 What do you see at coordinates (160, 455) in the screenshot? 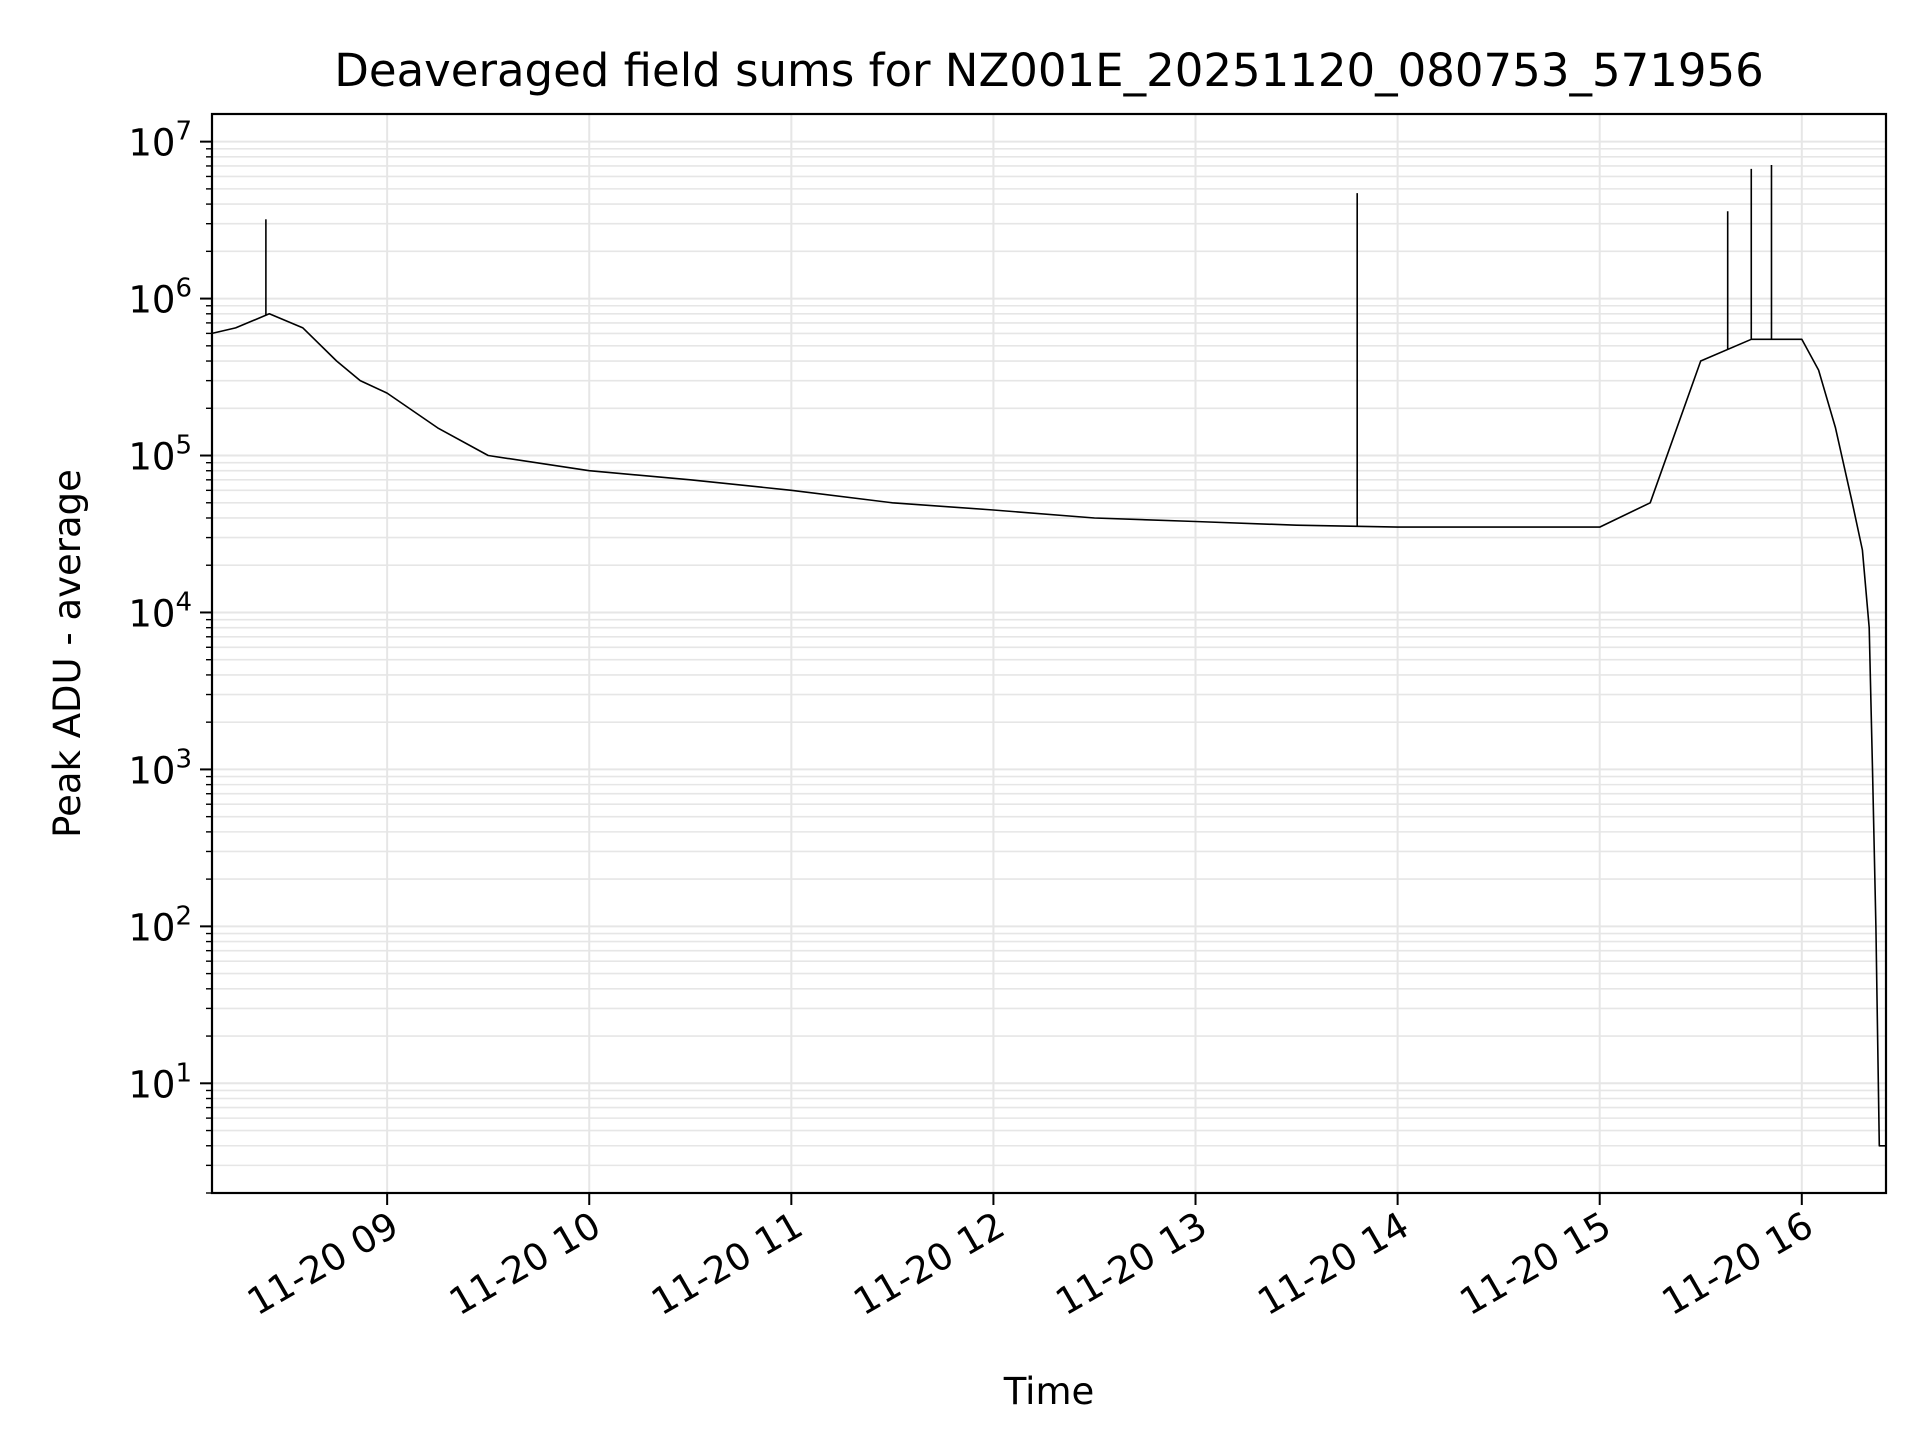
I see `y-tick-label: 105` at bounding box center [160, 455].